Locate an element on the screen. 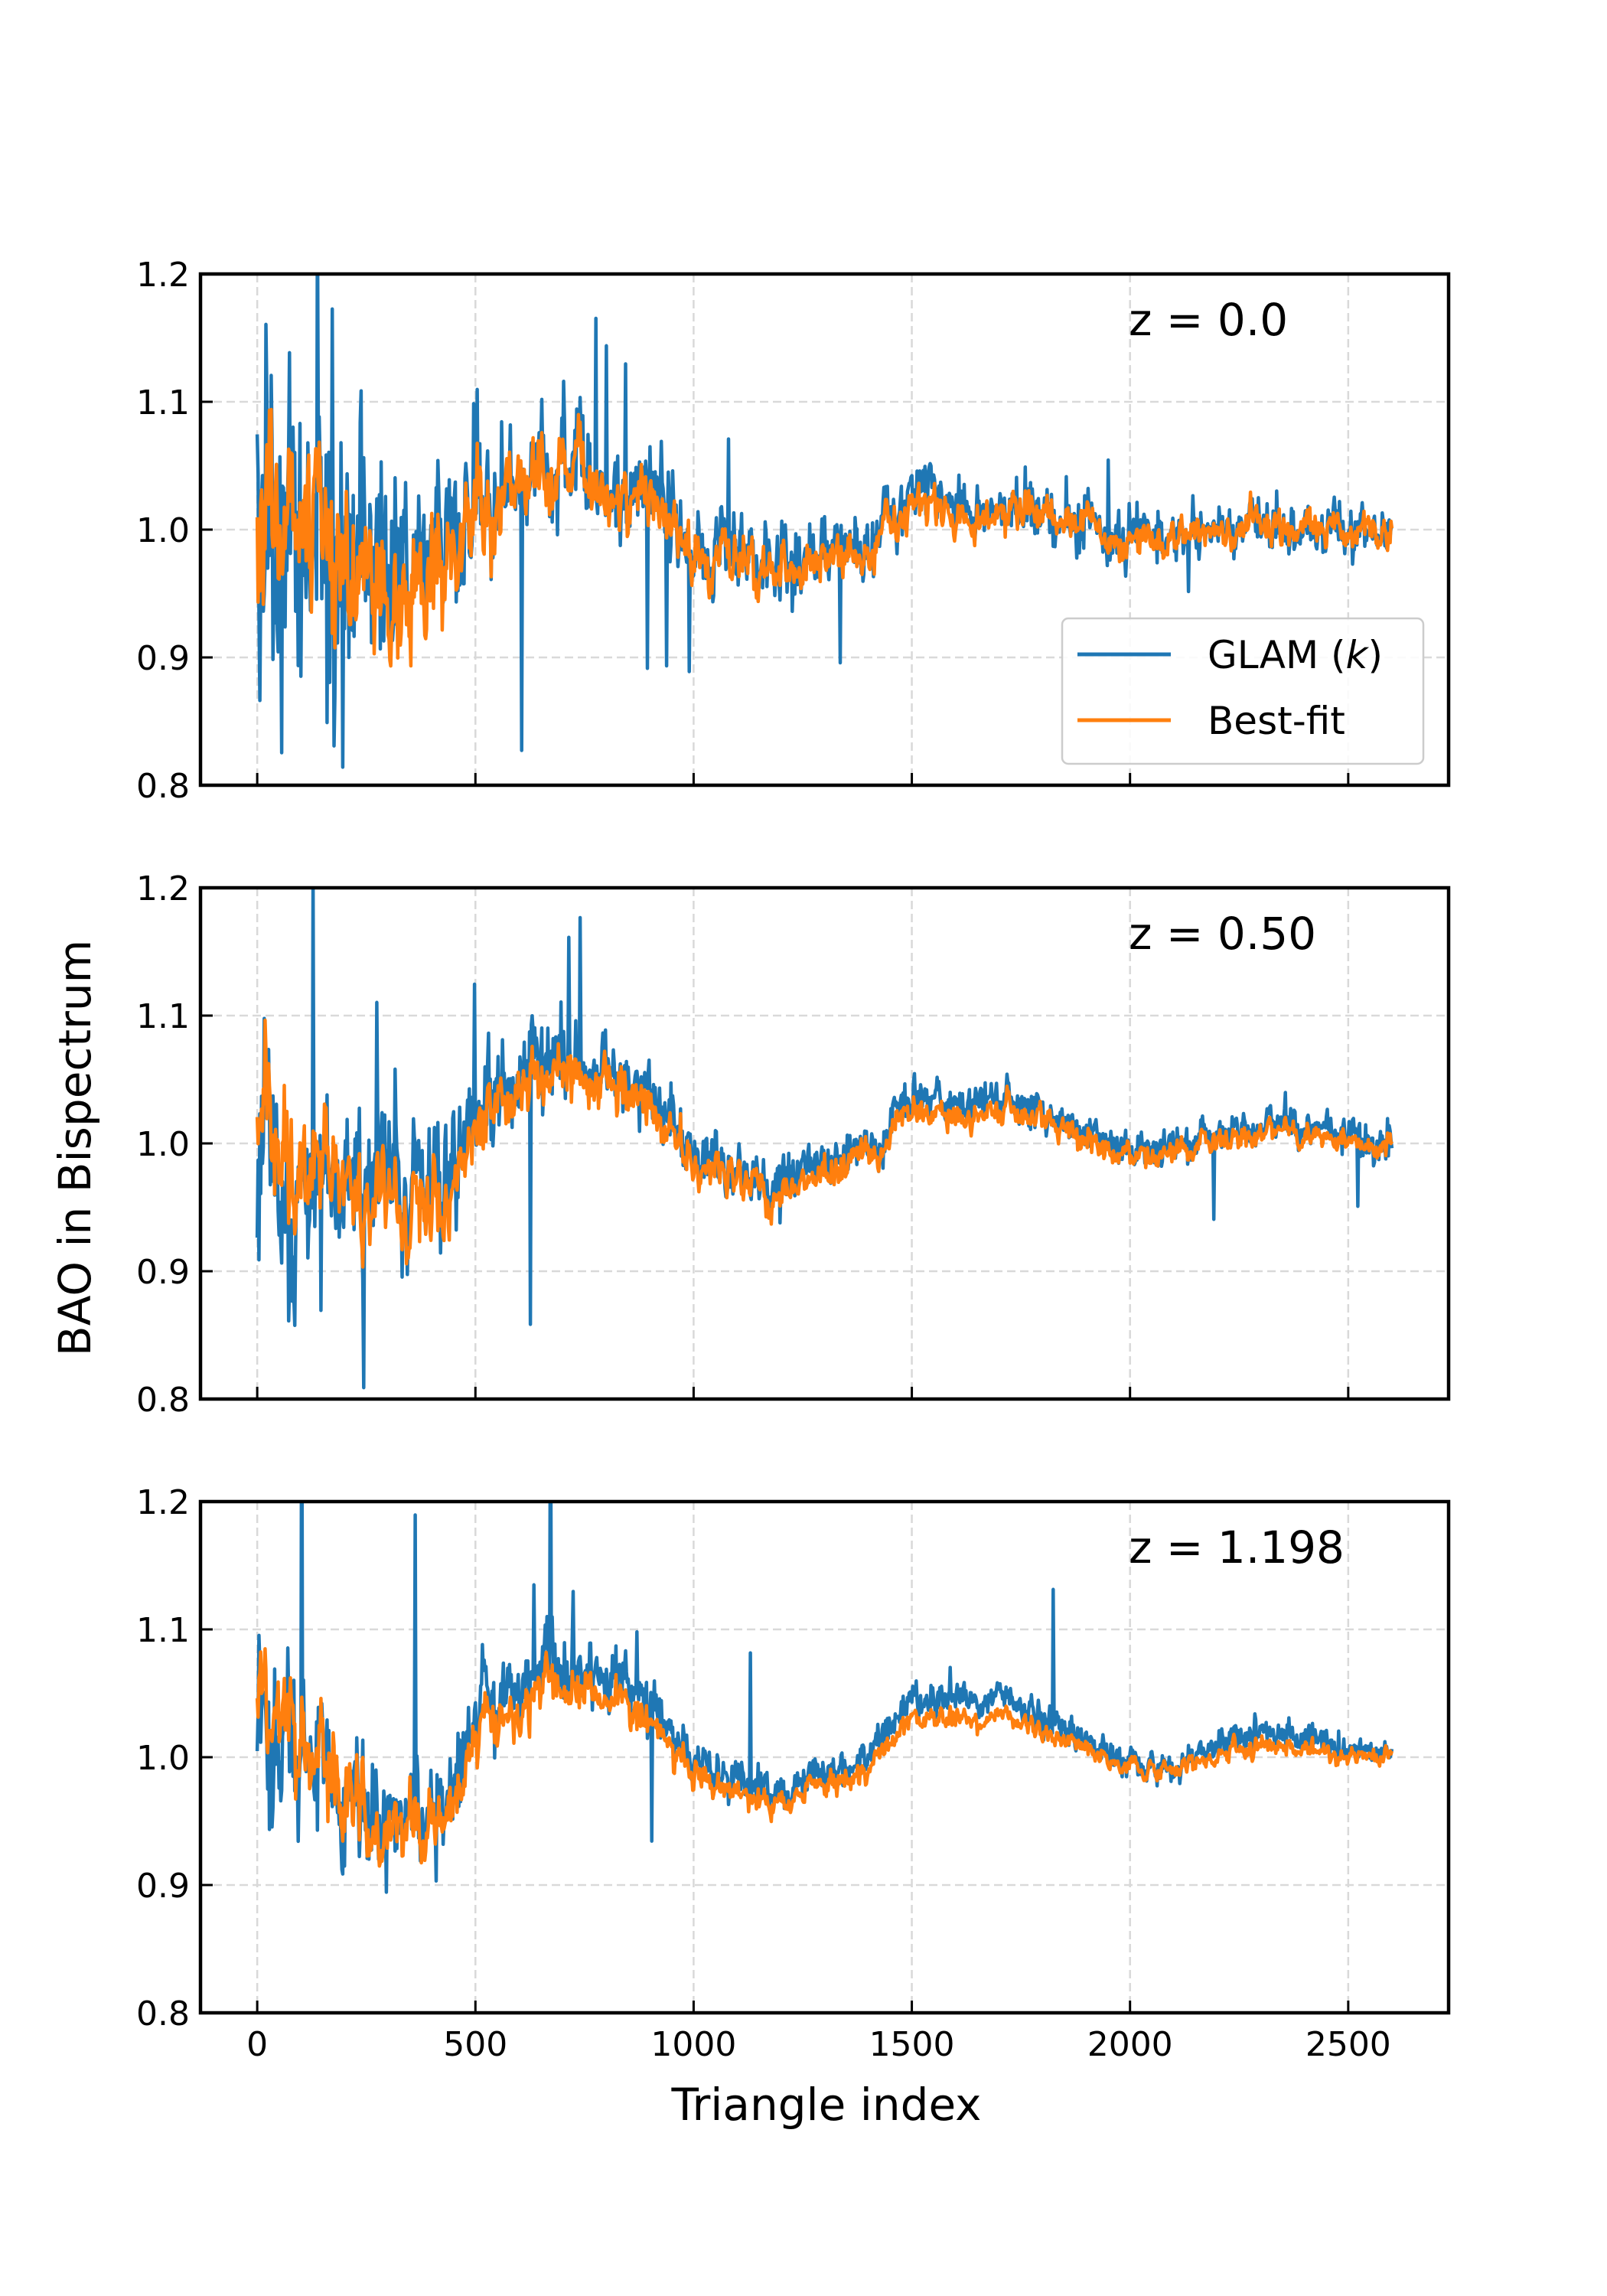 Image resolution: width=1607 pixels, height=2296 pixels. x-tick-label: 2500 is located at coordinates (1348, 2044).